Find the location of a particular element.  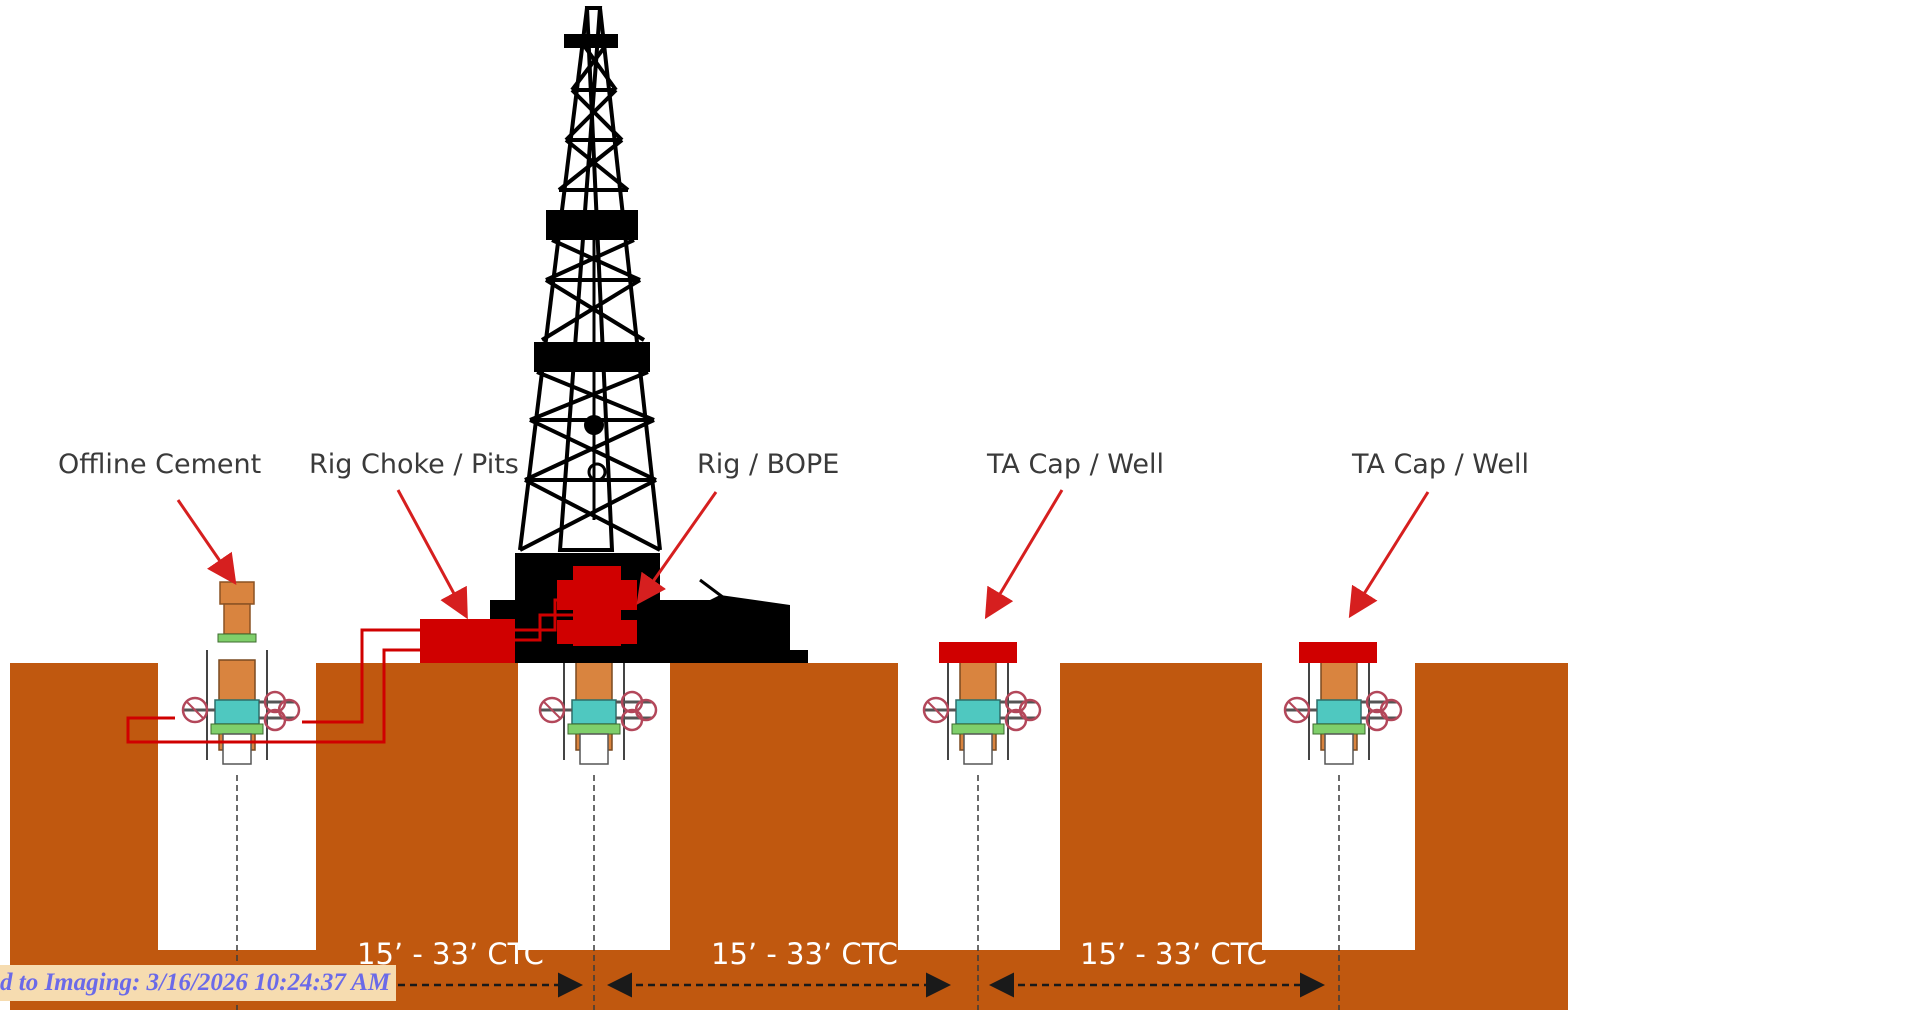

hook-block is located at coordinates (594, 425).